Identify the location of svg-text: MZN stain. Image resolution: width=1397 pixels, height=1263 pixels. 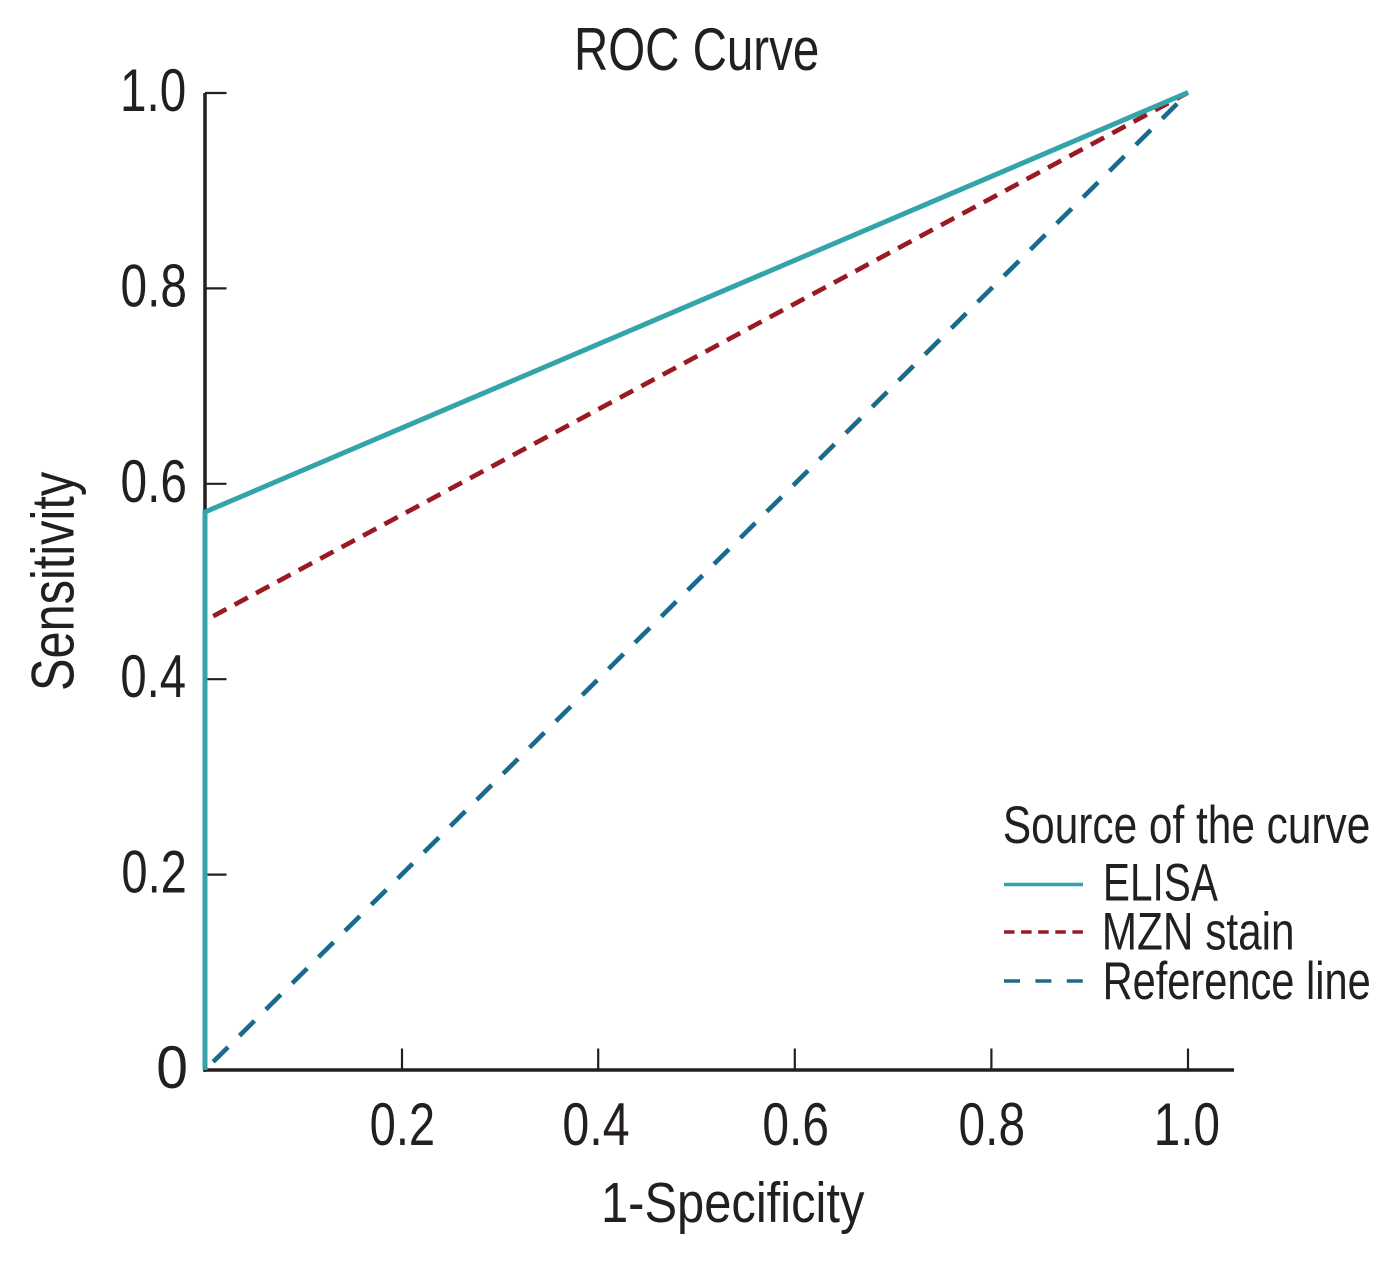
(1198, 931).